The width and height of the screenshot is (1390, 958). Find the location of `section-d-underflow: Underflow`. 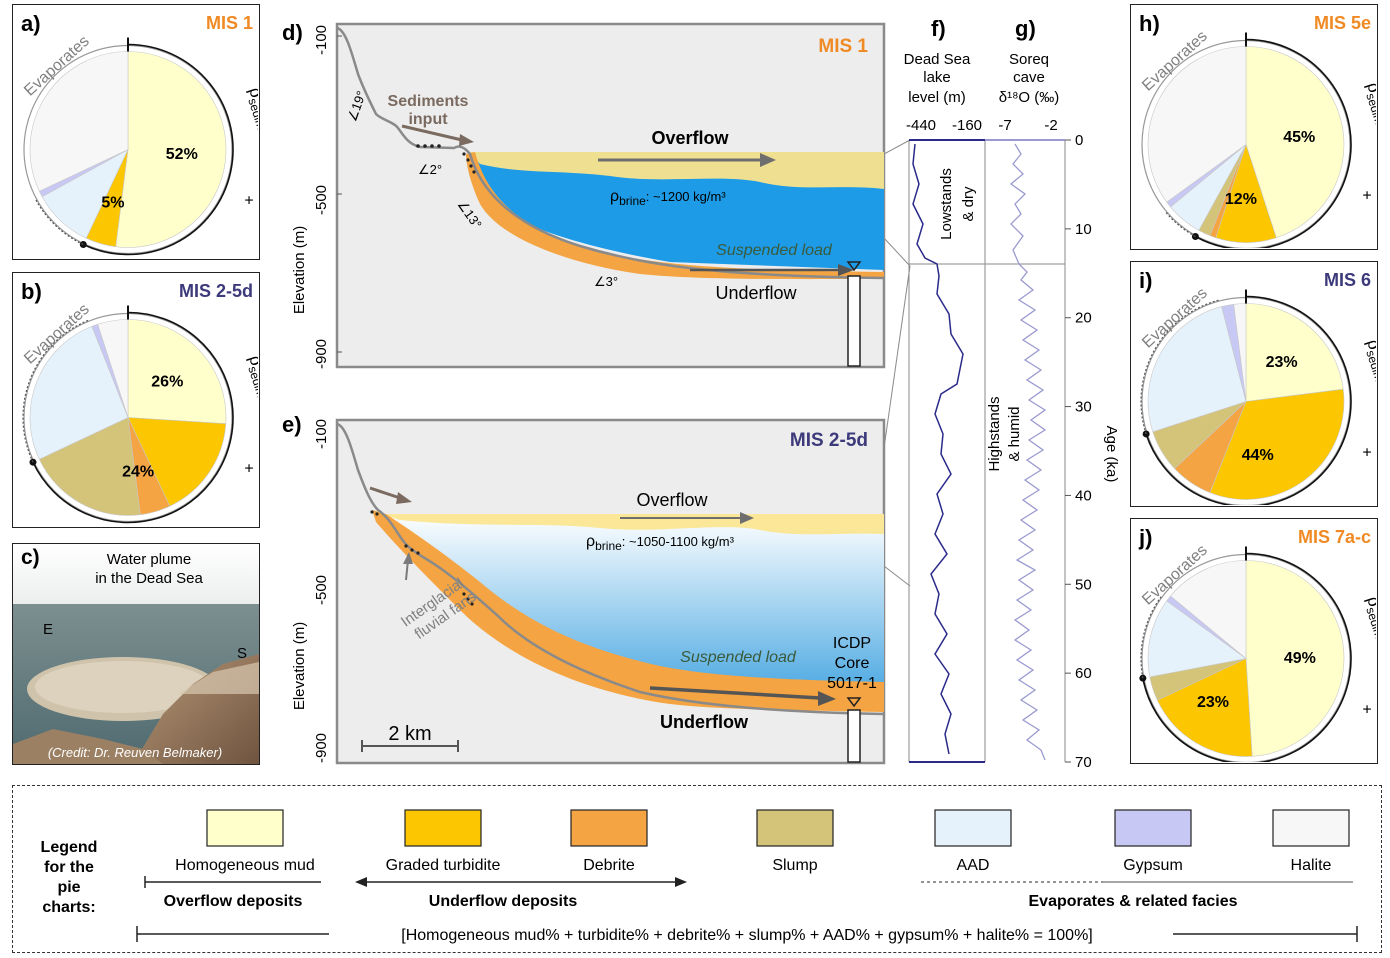

section-d-underflow: Underflow is located at coordinates (756, 293).